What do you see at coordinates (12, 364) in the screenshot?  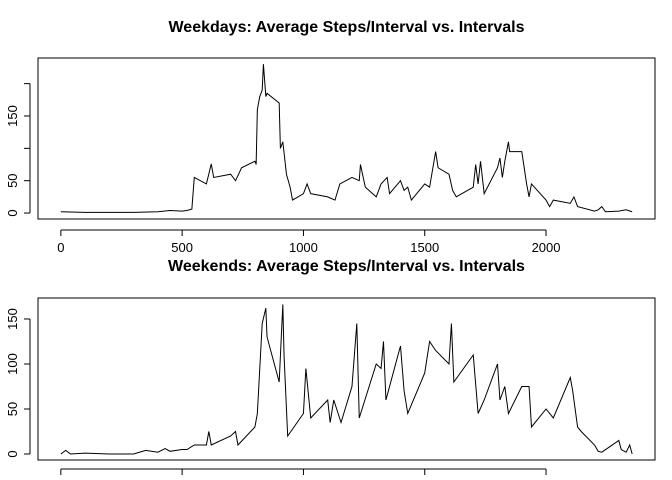 I see `y-tick-label: 100` at bounding box center [12, 364].